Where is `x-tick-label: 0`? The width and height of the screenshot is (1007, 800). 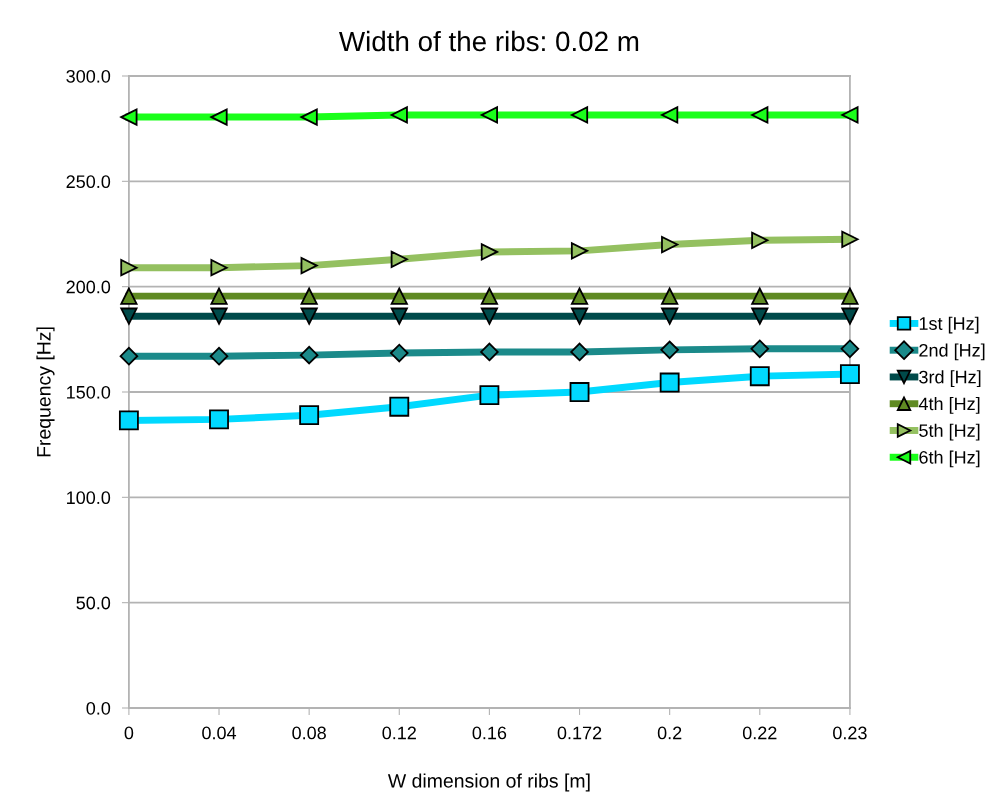
x-tick-label: 0 is located at coordinates (129, 733).